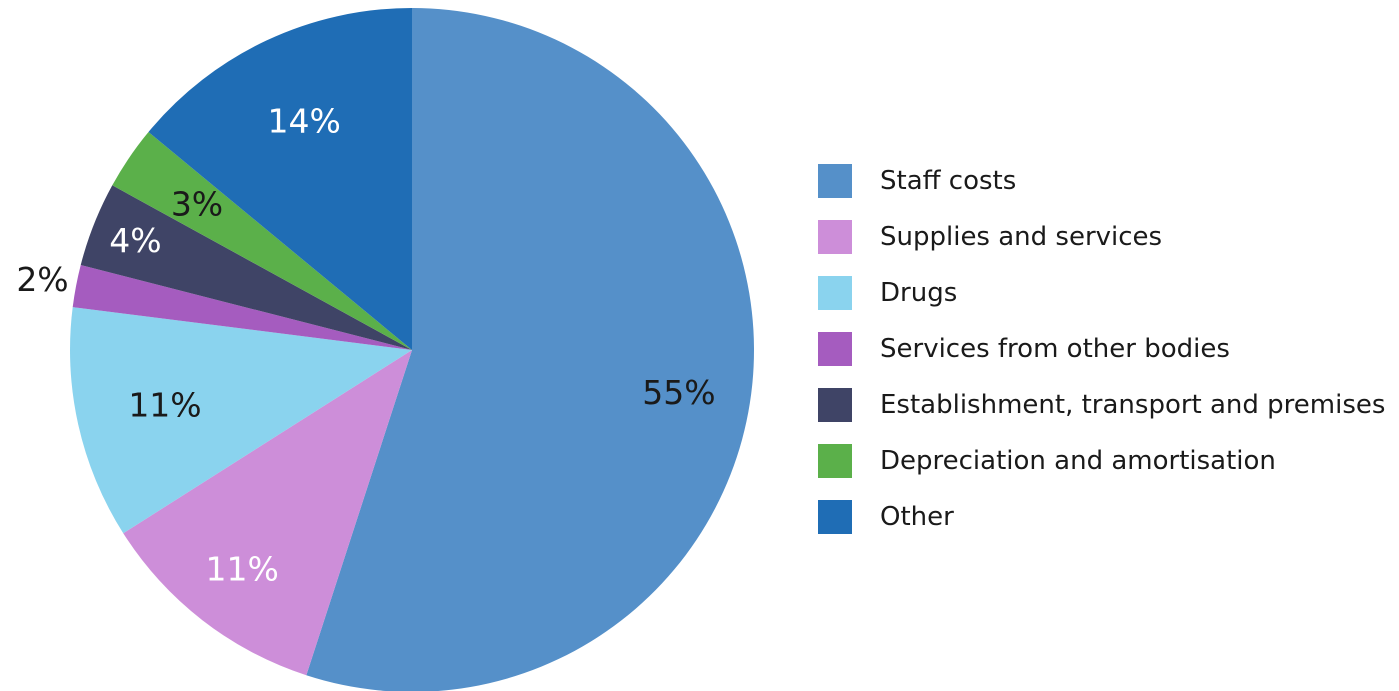  I want to click on slice-label-drugs: 11%, so click(164, 405).